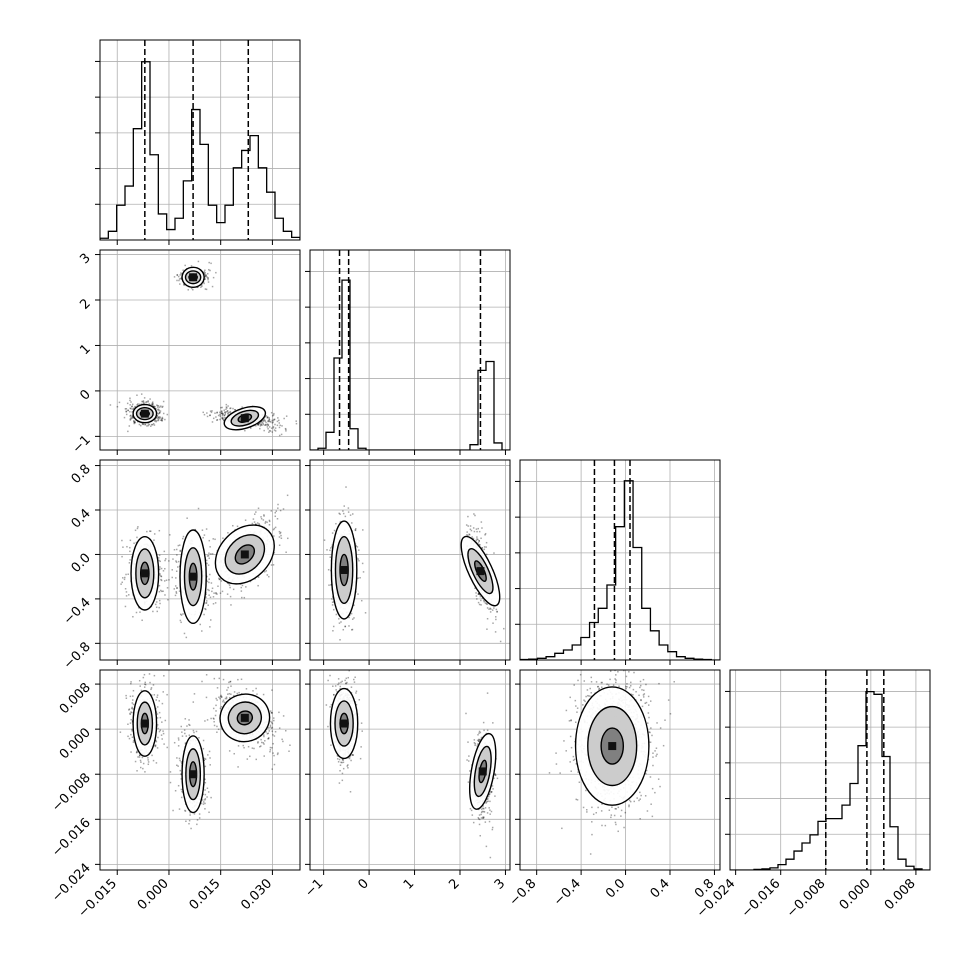  I want to click on tick-label-x: 0.030, so click(256, 894).